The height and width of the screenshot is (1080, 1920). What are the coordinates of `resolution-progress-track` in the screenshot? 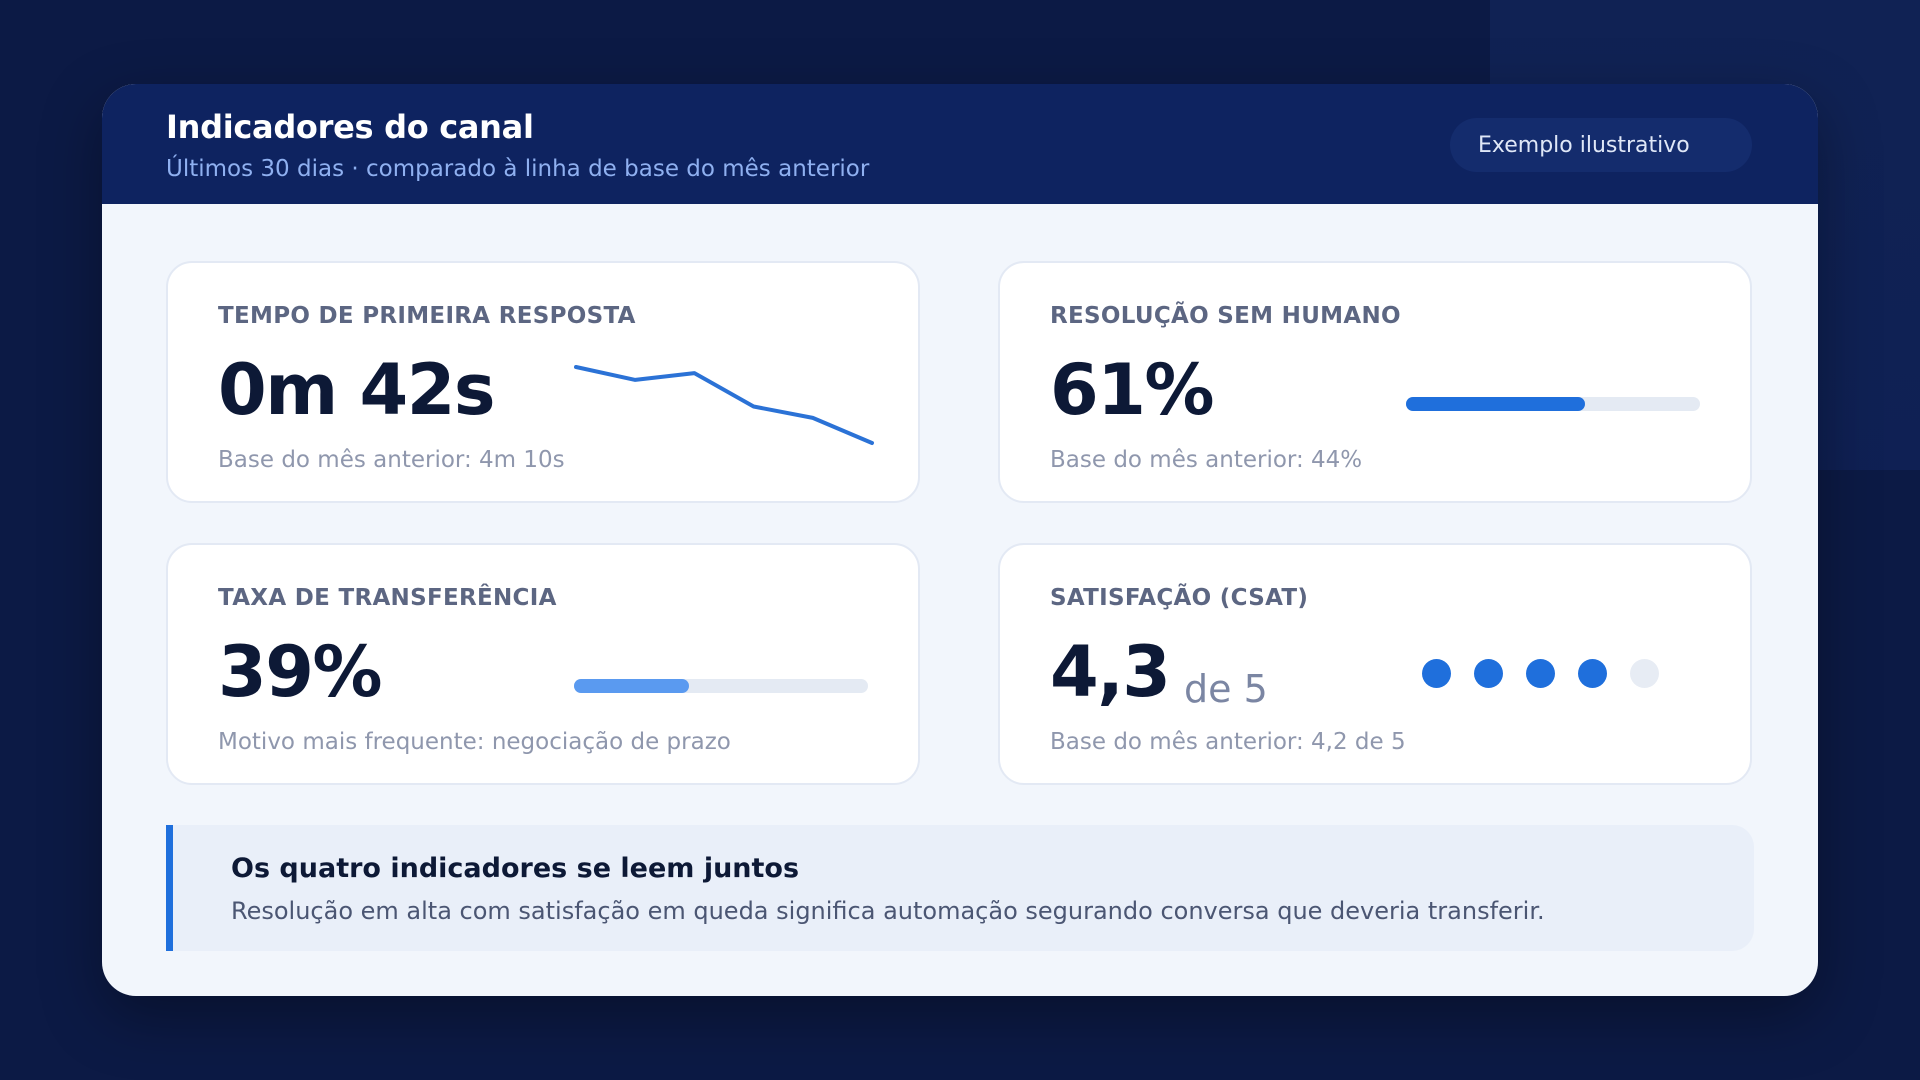 It's located at (1553, 404).